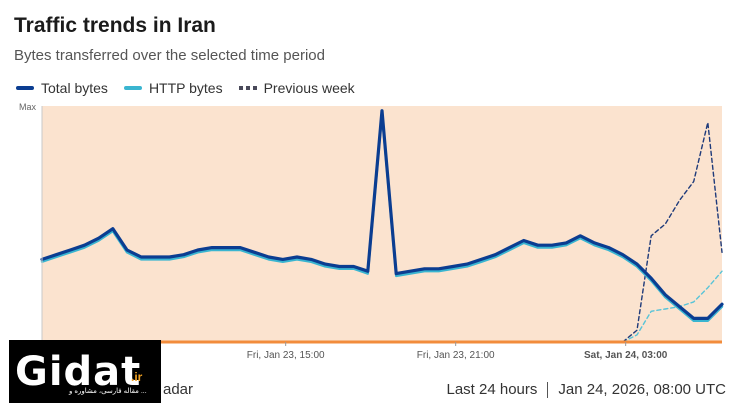  I want to click on x-tick-label: Sat, Jan 24, 03:00, so click(626, 355).